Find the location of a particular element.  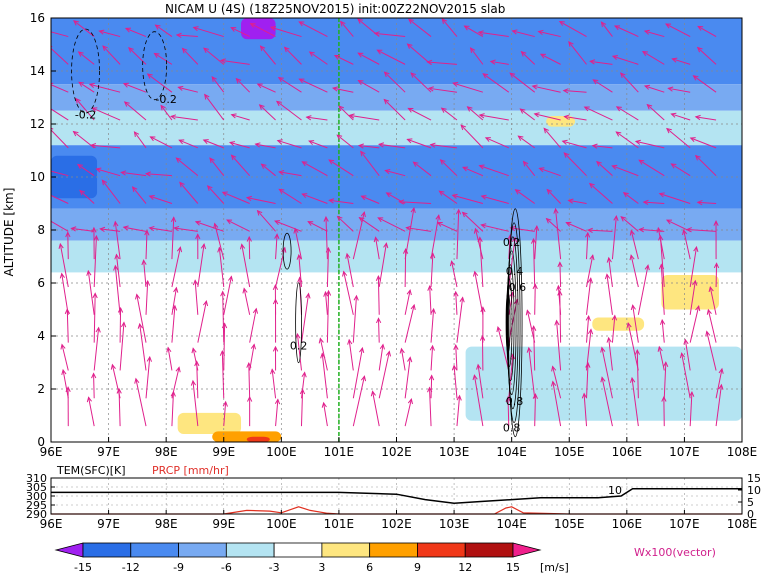

w-contour is located at coordinates (513, 323).